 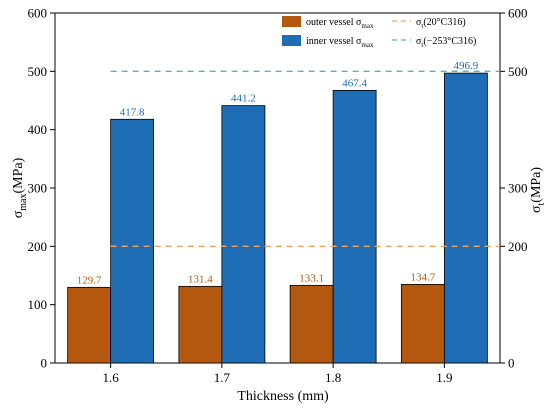 What do you see at coordinates (291, 21) in the screenshot?
I see `legend-swatch-outer-vessel` at bounding box center [291, 21].